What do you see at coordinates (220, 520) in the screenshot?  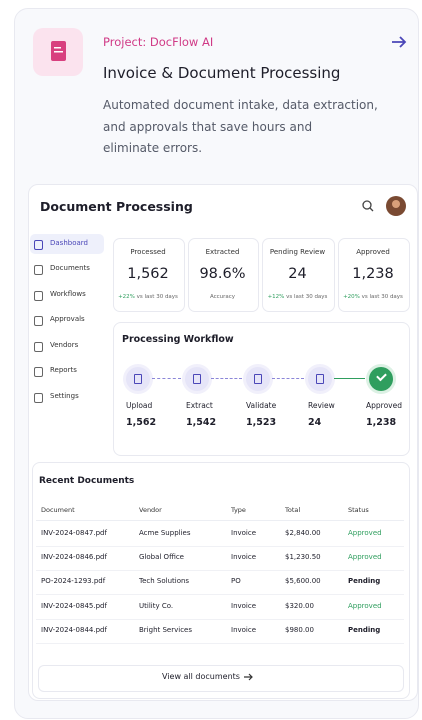 I see `header-rule` at bounding box center [220, 520].